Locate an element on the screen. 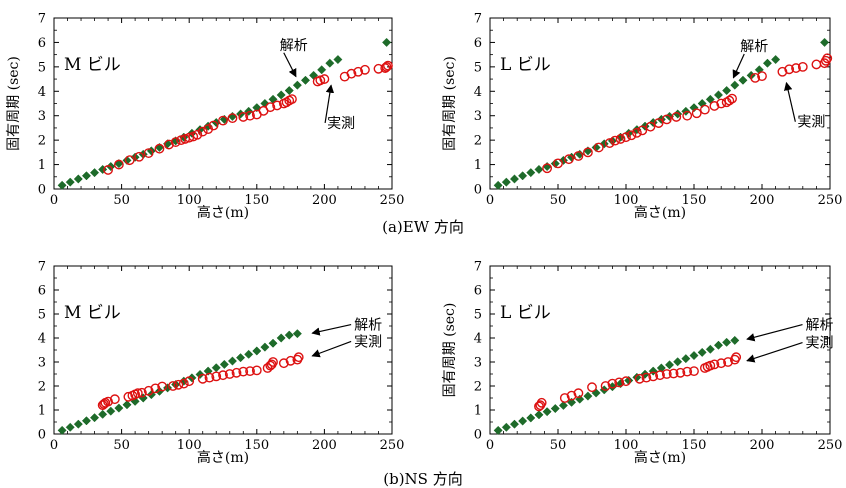 The image size is (846, 488). y-tick-label: 5 is located at coordinates (42, 67).